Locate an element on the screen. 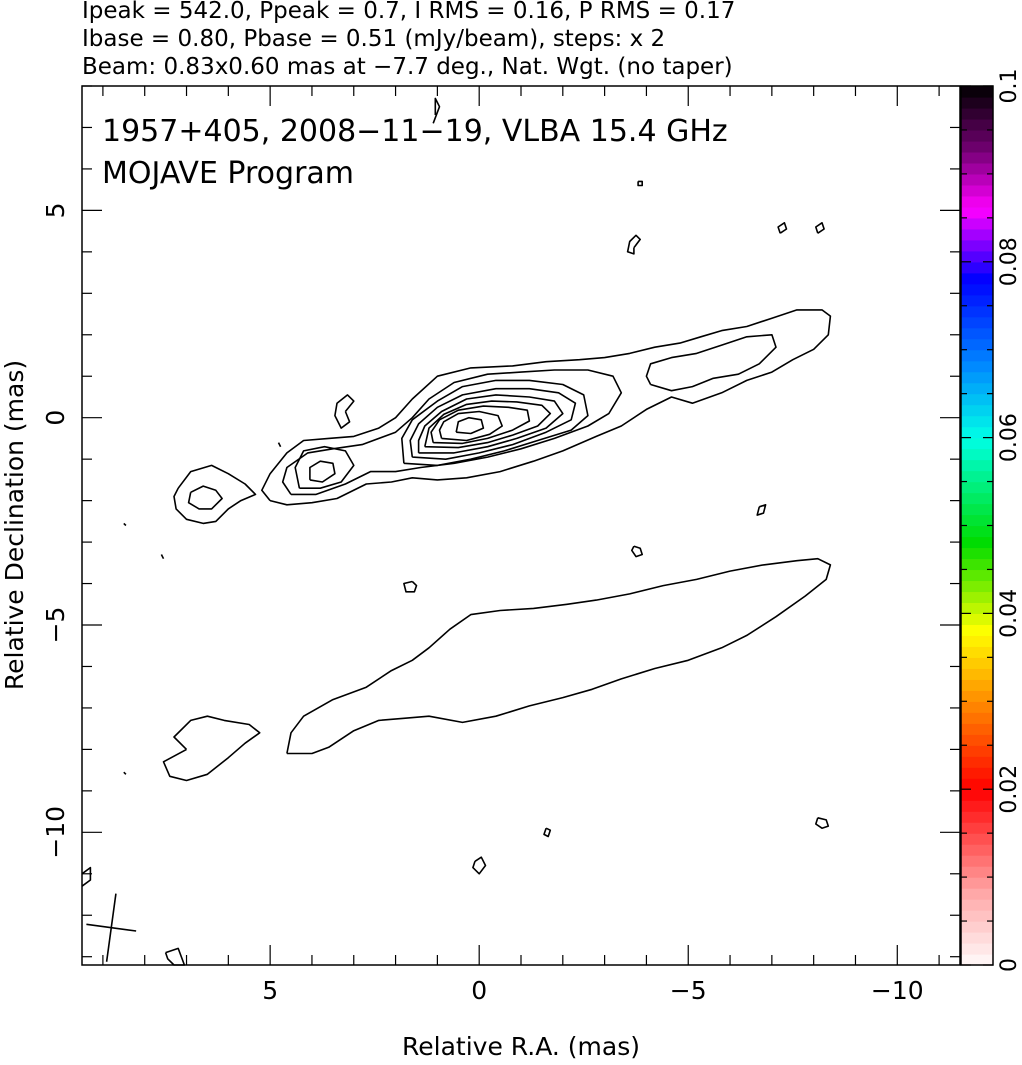 This screenshot has height=1065, width=1022. colorbar is located at coordinates (977, 526).